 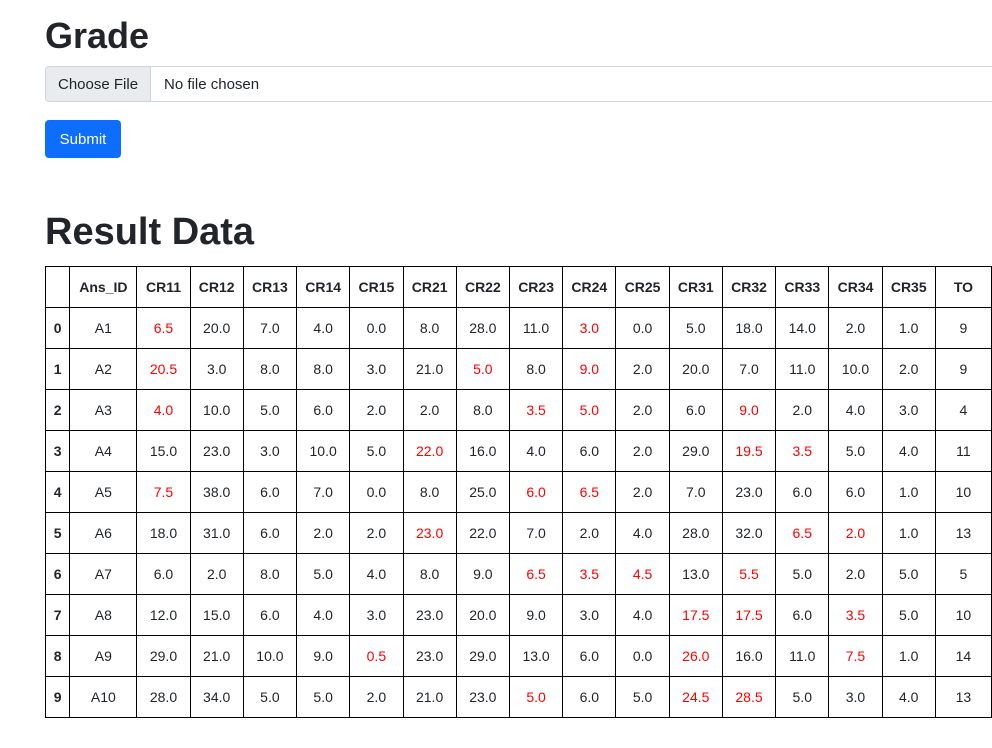 I want to click on header-cr33: CR33, so click(x=802, y=287).